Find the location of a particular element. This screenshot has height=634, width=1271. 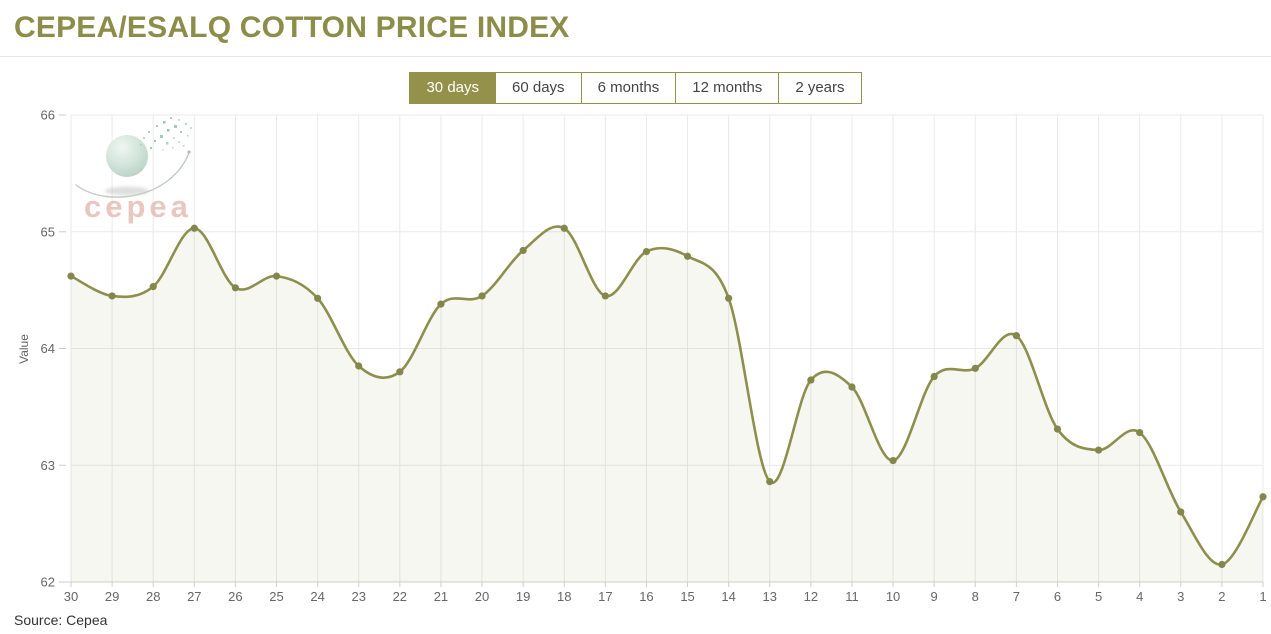

x-tick-label: 7 is located at coordinates (1016, 596).